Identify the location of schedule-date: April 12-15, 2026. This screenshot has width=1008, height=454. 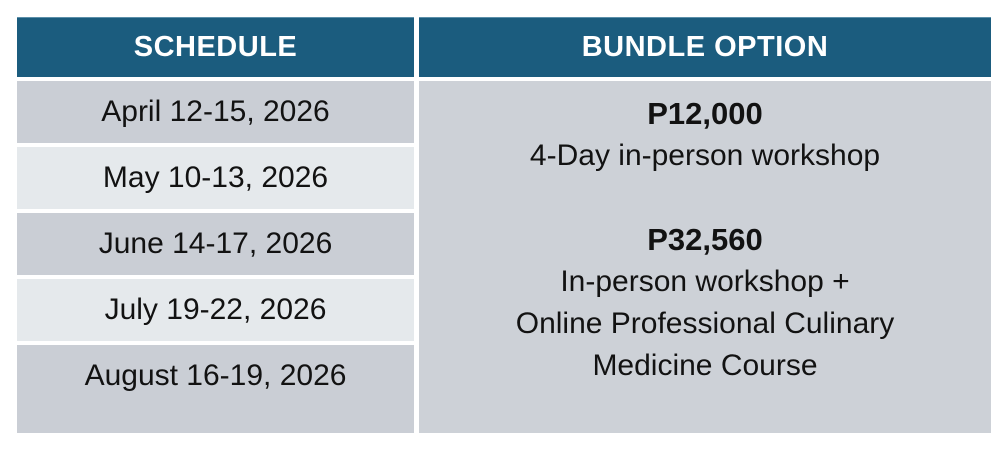
(215, 111).